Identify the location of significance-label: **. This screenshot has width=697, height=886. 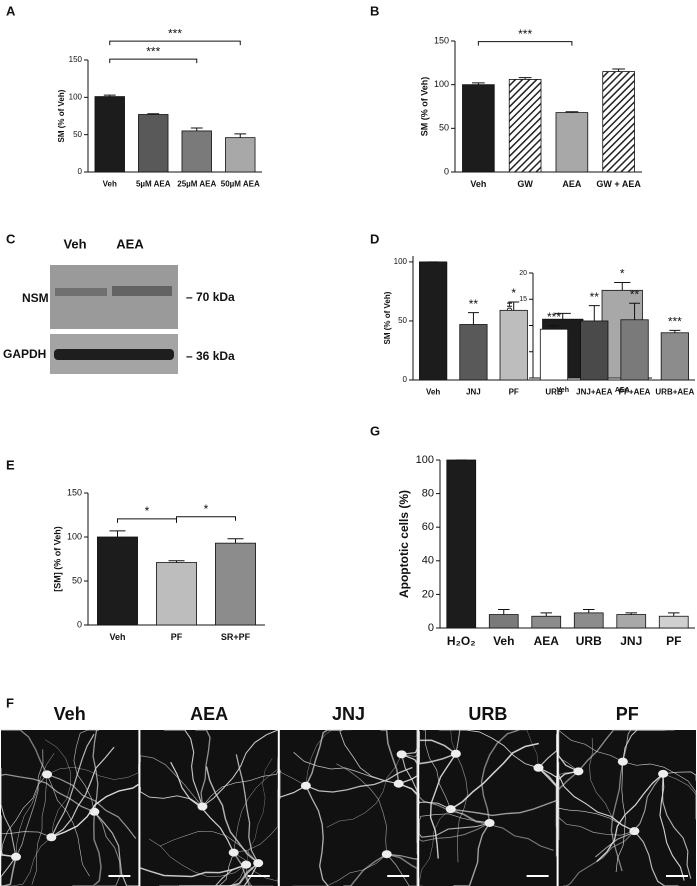
(595, 297).